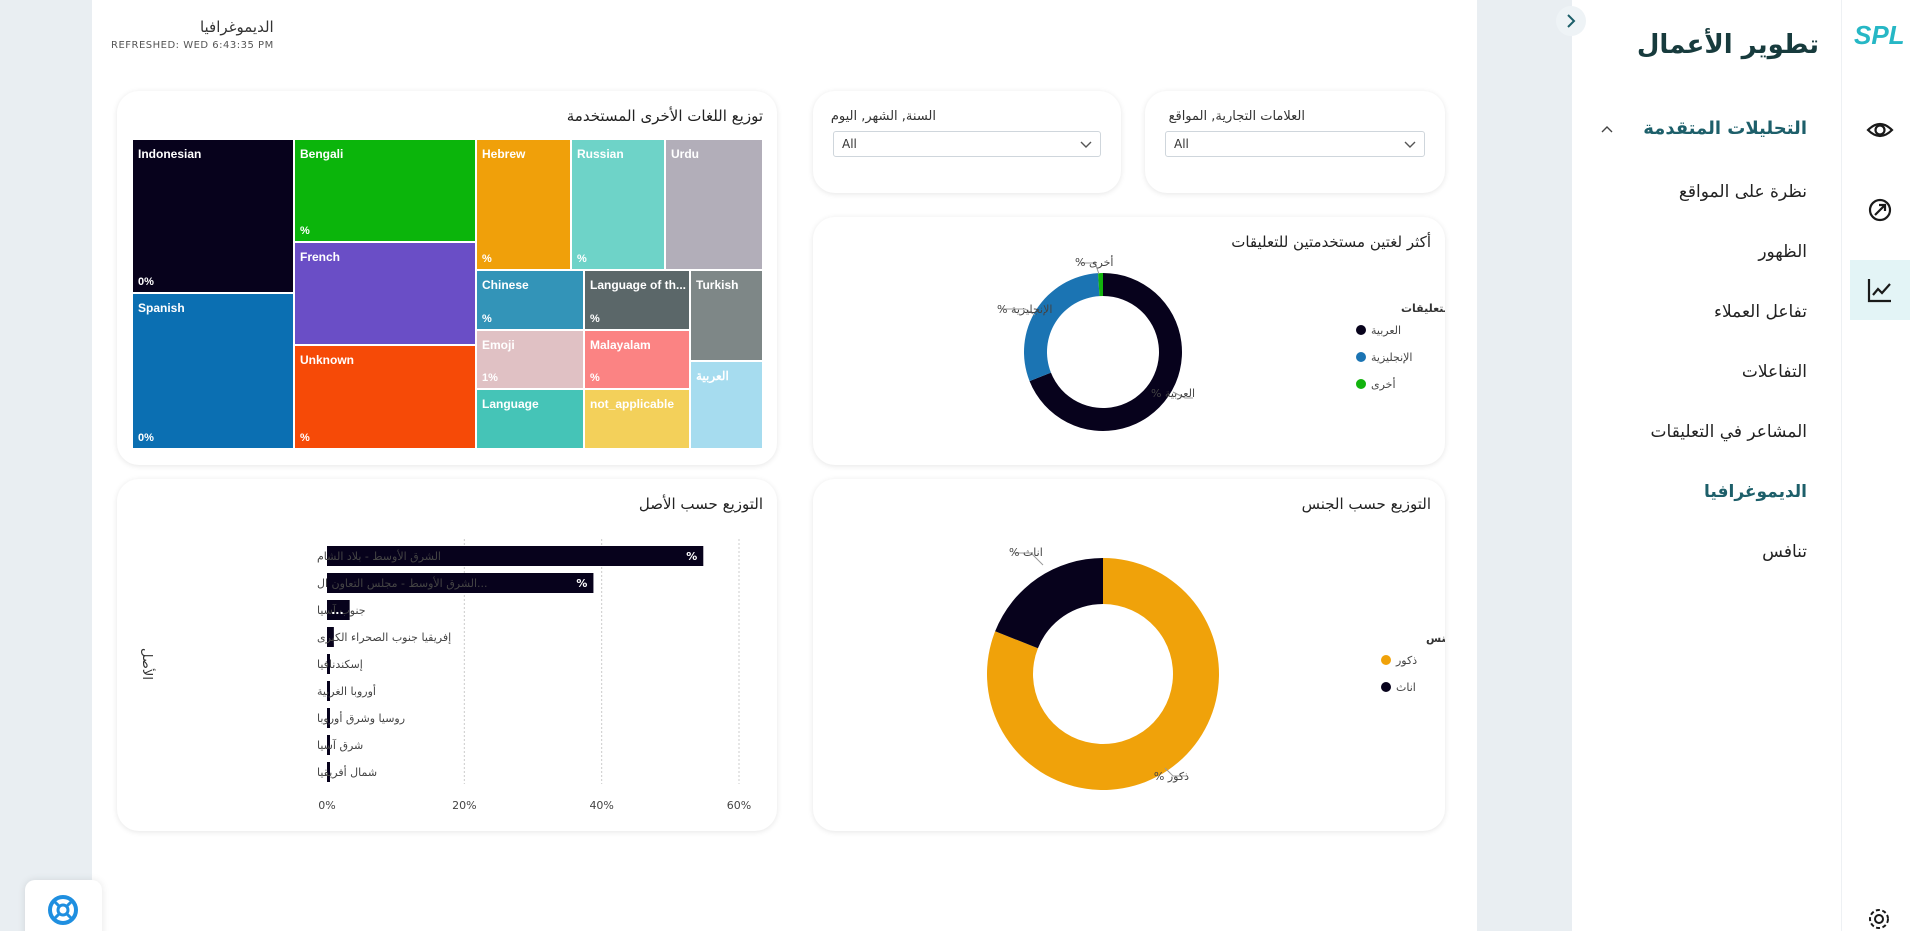 The height and width of the screenshot is (931, 1915). Describe the element at coordinates (1094, 262) in the screenshot. I see `donut-data-label: أخرى %` at that location.